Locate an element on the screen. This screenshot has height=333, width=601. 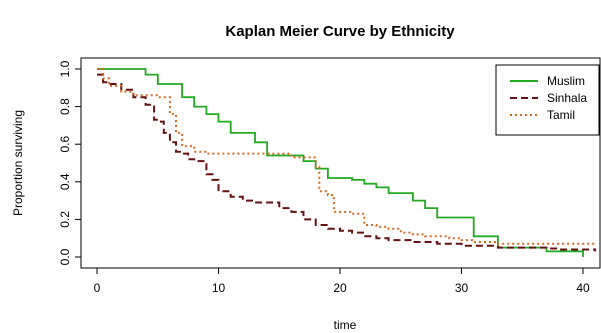
legend: Muslim Sinhala Tamil is located at coordinates (547, 100).